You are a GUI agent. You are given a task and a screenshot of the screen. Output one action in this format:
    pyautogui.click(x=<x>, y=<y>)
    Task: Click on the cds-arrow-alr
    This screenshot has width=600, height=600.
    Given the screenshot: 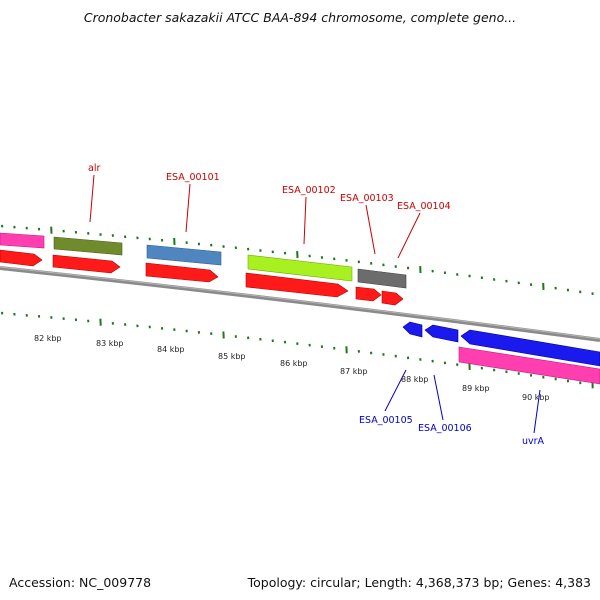 What is the action you would take?
    pyautogui.click(x=86, y=264)
    